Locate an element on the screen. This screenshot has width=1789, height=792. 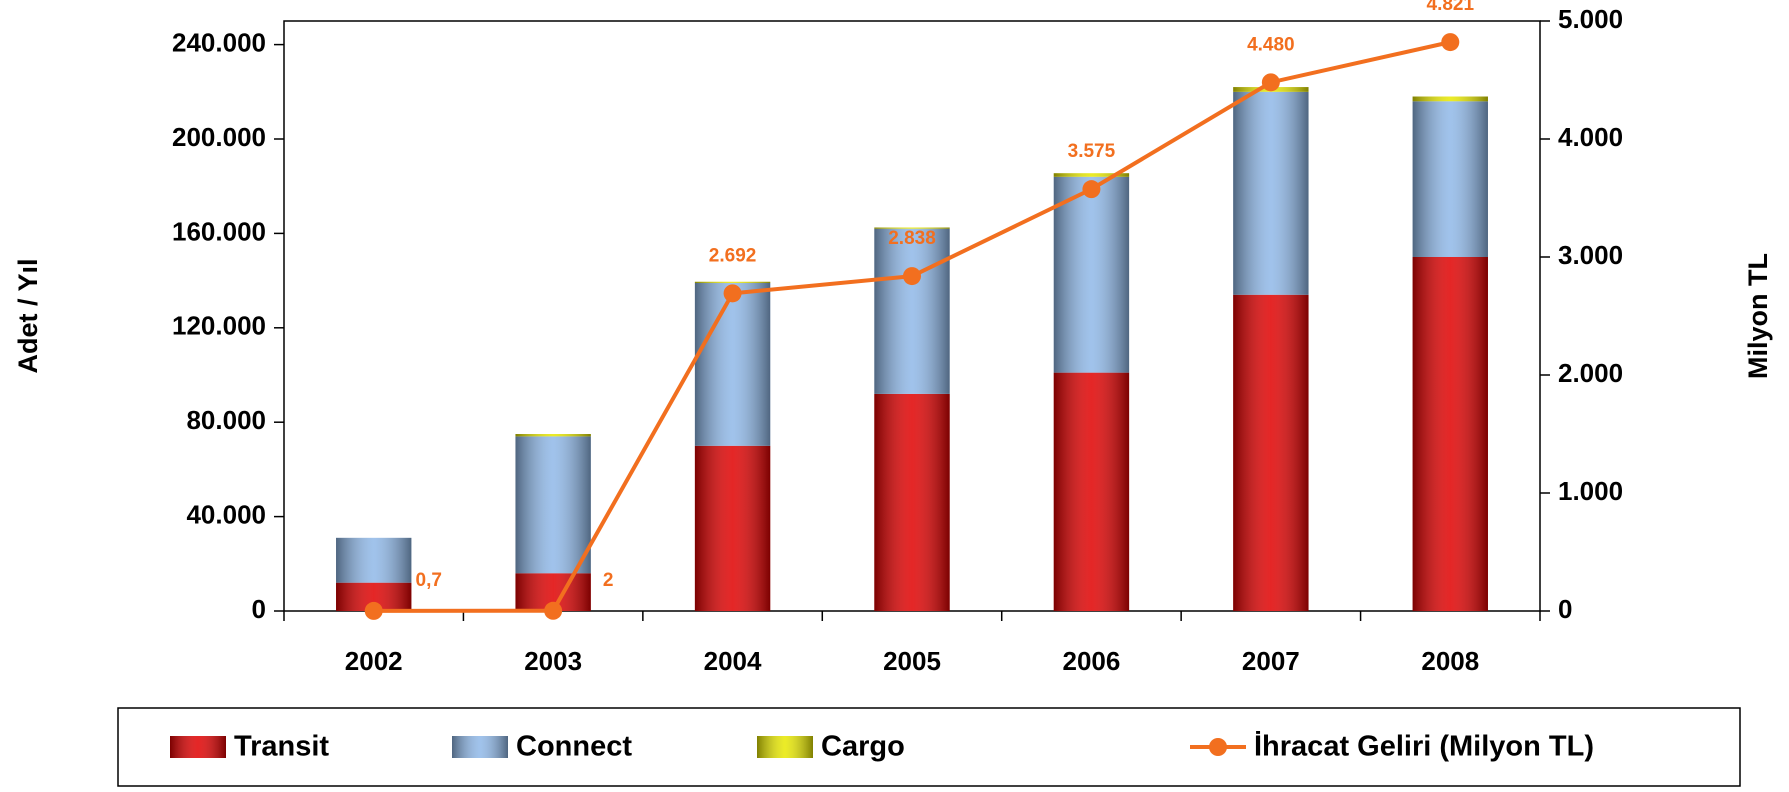
y-tick-label: 240.000 is located at coordinates (219, 42).